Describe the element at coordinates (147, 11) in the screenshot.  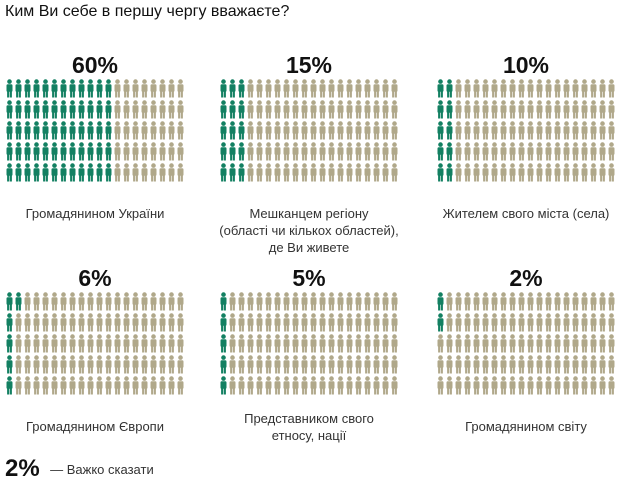
I see `chart-title: Ким Ви себе в першу чергу вважаєте?` at that location.